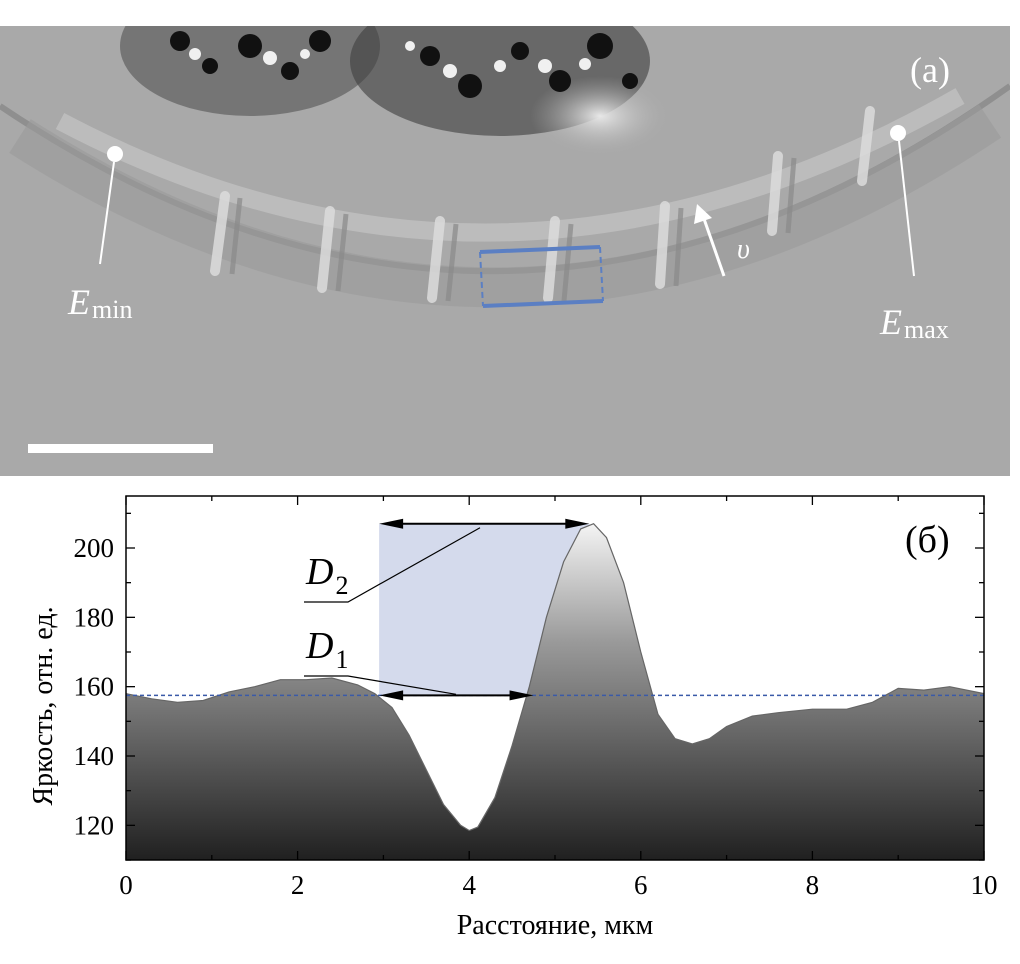 This screenshot has width=1020, height=964. What do you see at coordinates (927, 540) in the screenshot?
I see `panel-b-label: (б)` at bounding box center [927, 540].